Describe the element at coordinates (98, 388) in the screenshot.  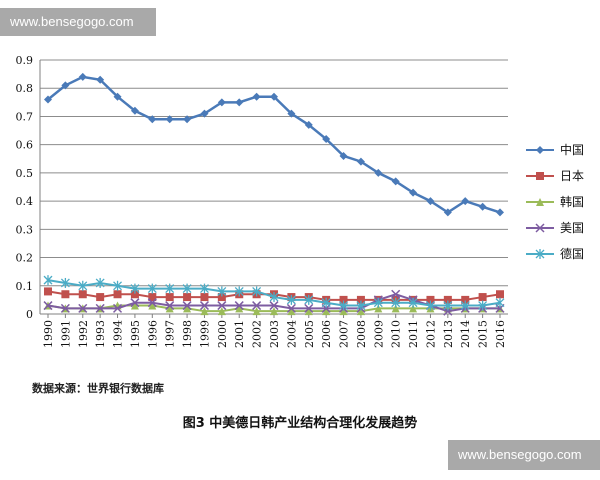
I see `source-note: 数据来源：世界银行数据库` at that location.